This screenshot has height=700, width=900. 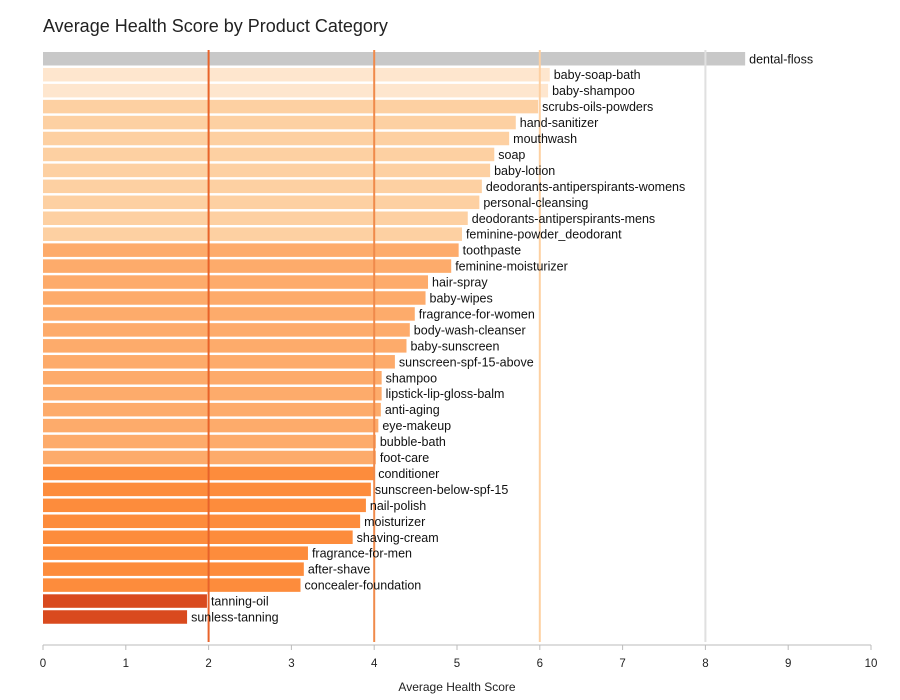 I want to click on bar-baby-sunscreen, so click(x=225, y=346).